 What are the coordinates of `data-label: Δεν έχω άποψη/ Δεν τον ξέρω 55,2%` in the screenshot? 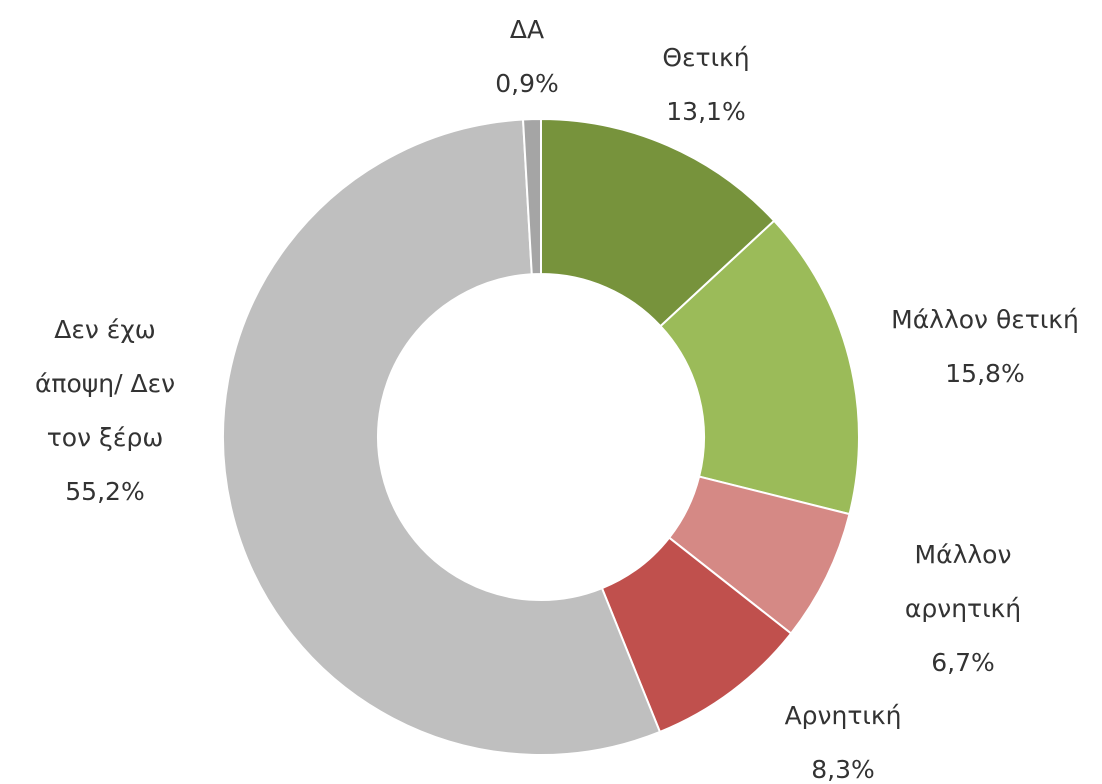 It's located at (105, 411).